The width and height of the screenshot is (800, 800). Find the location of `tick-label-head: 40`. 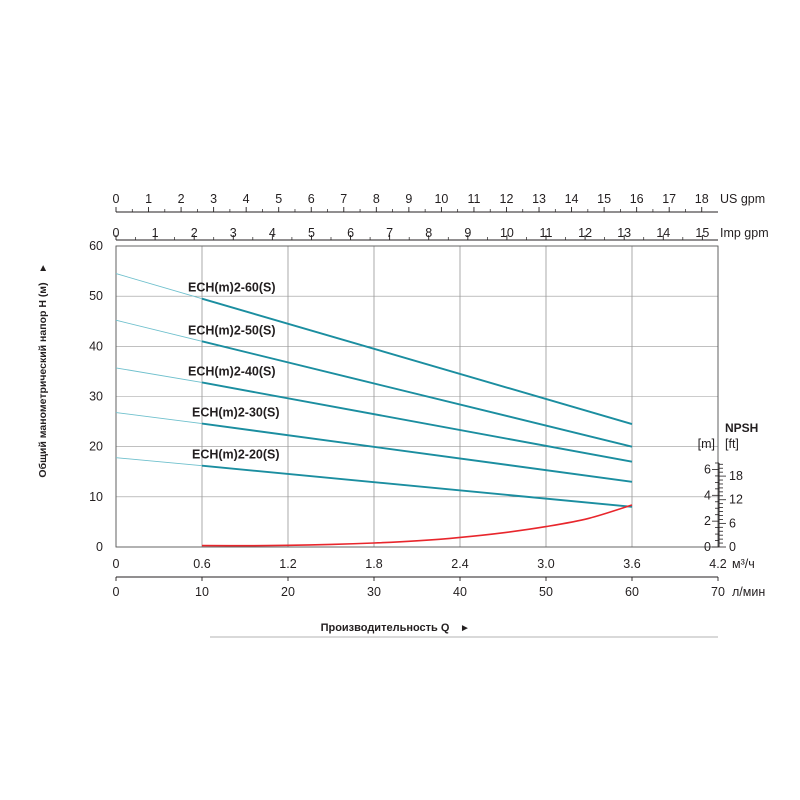

tick-label-head: 40 is located at coordinates (96, 346).